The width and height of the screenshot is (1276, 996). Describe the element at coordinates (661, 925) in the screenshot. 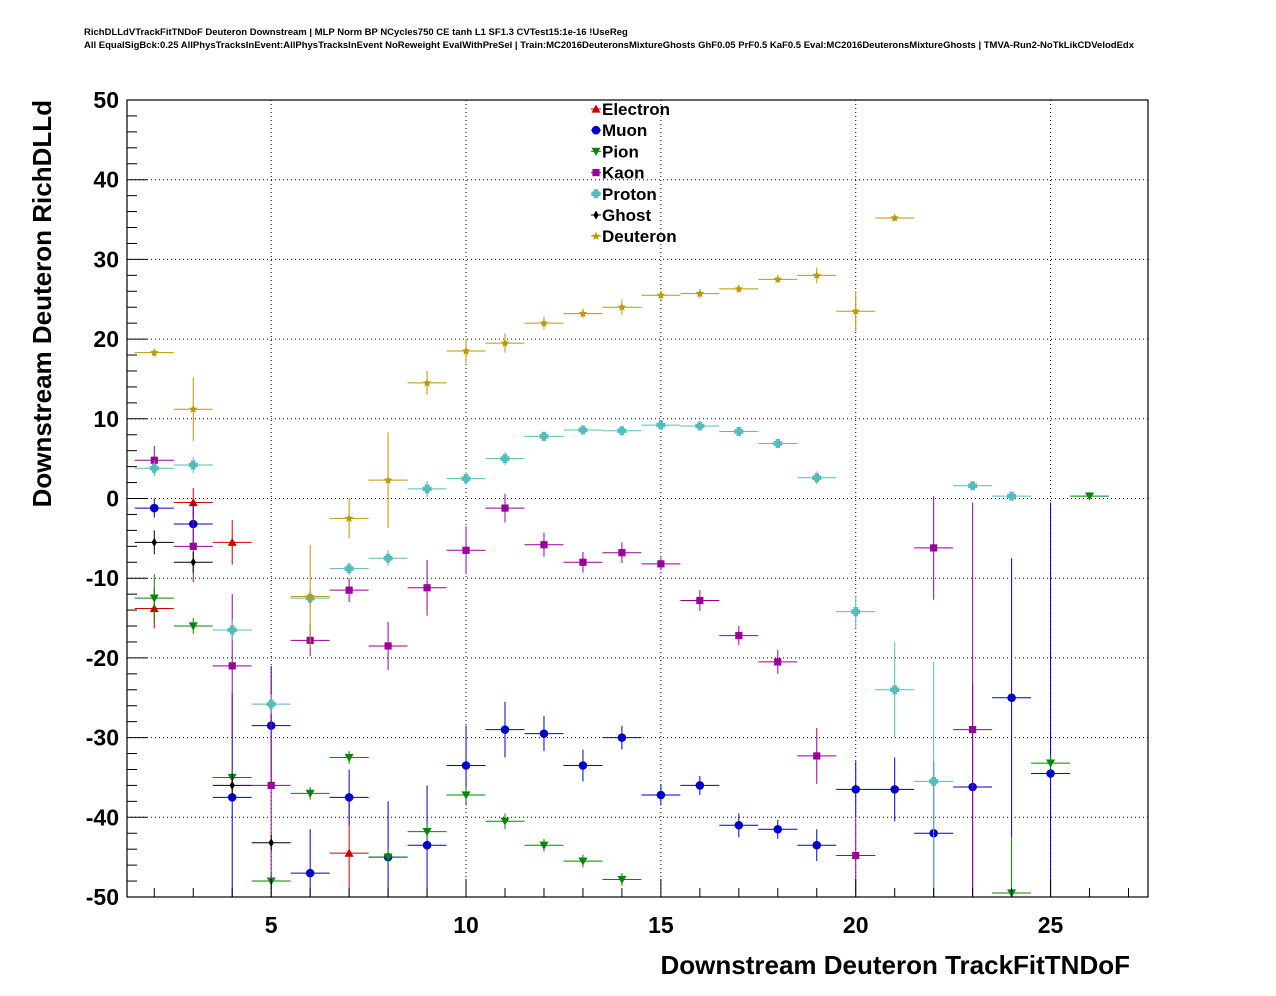

I see `x-tick-label: 15` at that location.